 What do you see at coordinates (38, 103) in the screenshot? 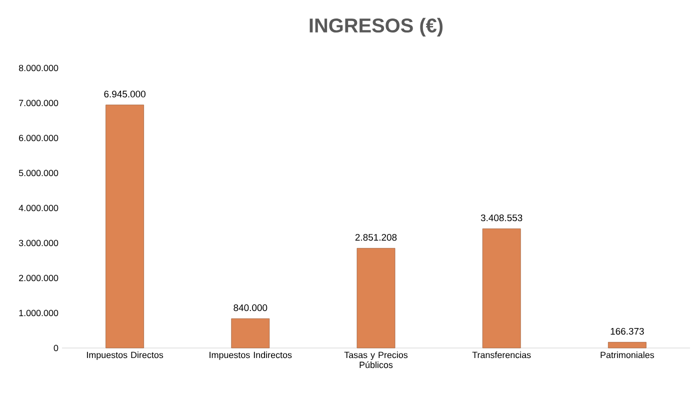
I see `y-tick-label: 7.000.000` at bounding box center [38, 103].